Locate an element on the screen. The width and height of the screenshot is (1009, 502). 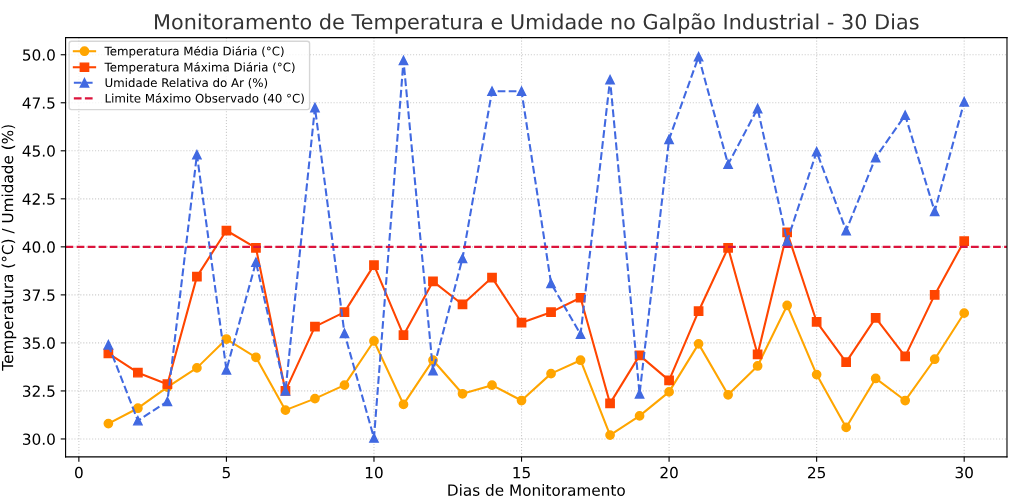
x-tick-label: 5 is located at coordinates (226, 473).